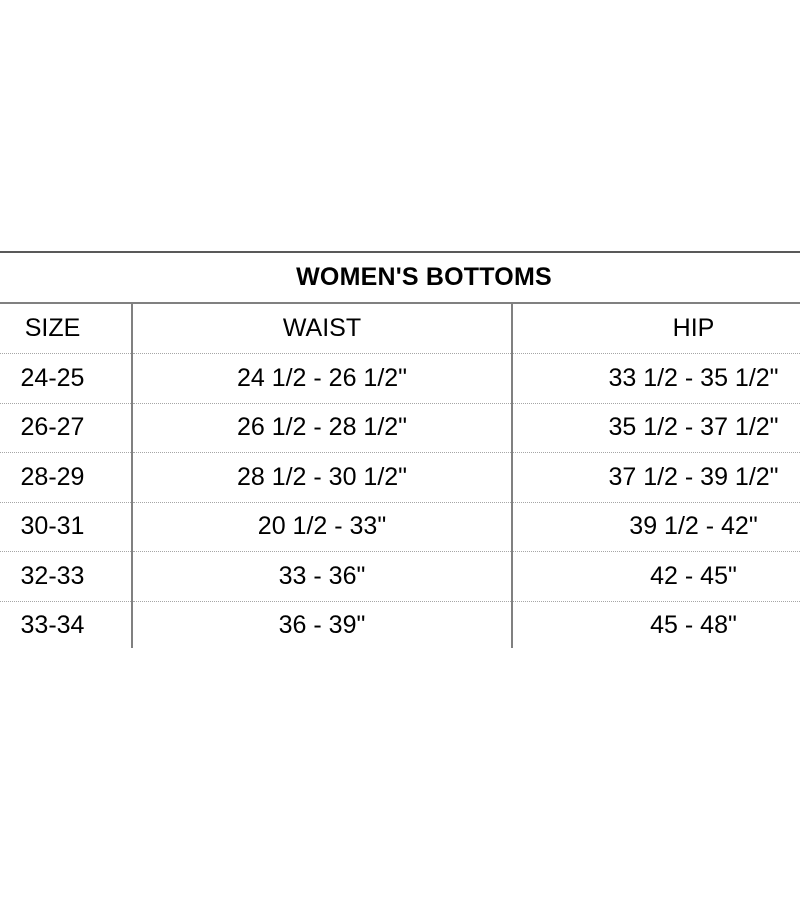  Describe the element at coordinates (322, 328) in the screenshot. I see `column-header-waist: WAIST` at that location.